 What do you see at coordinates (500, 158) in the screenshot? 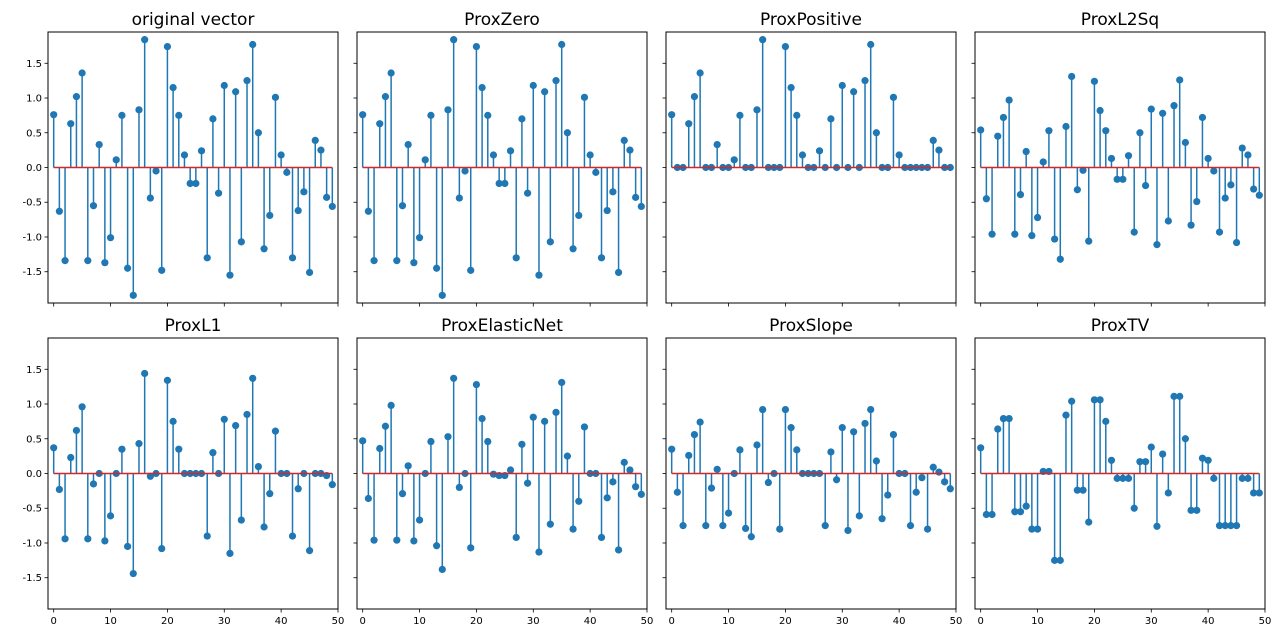
I see `subplot-2: ProxZero` at bounding box center [500, 158].